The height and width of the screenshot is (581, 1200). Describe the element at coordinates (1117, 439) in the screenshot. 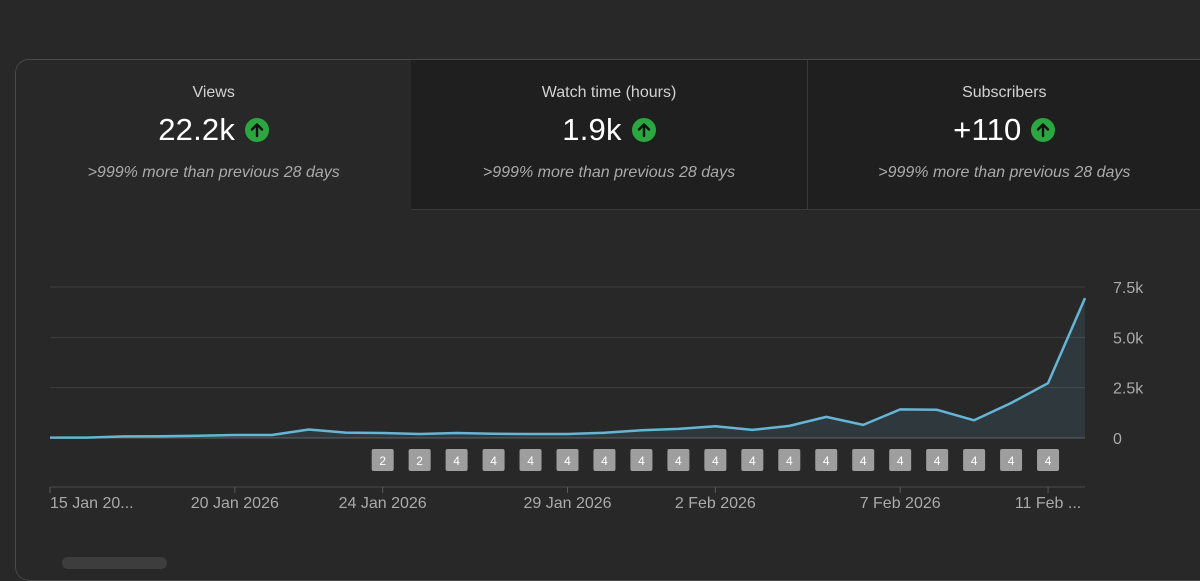

I see `y-tick-label: 0` at that location.